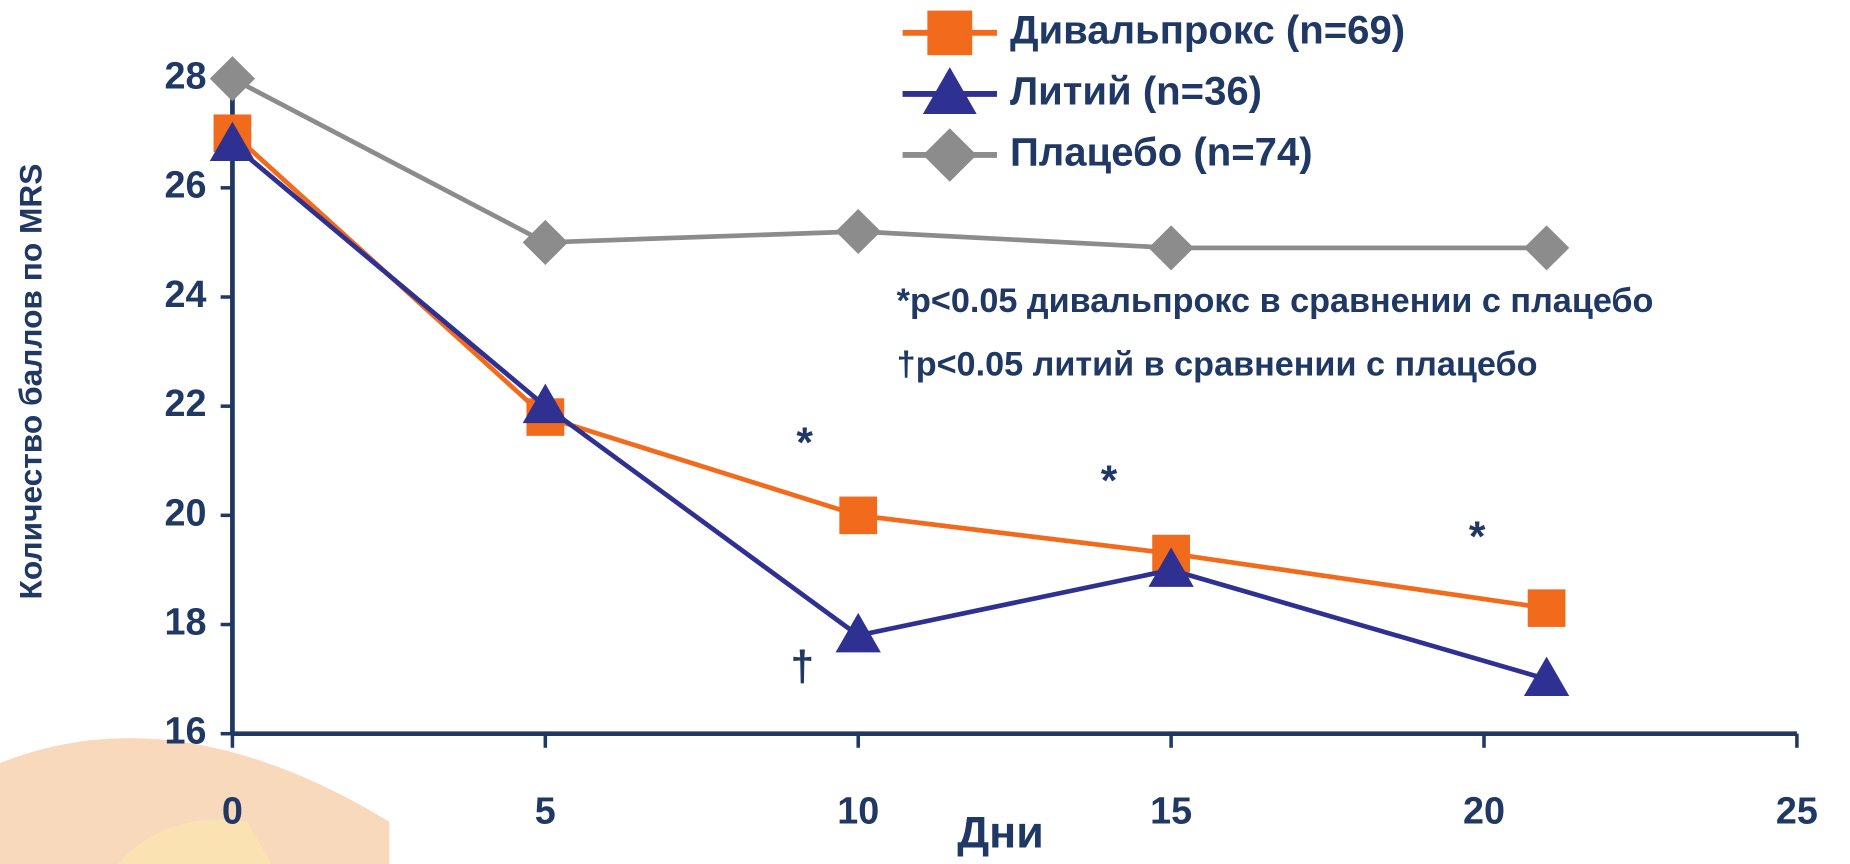  Describe the element at coordinates (1207, 30) in the screenshot. I see `legend-label: Дивальпрокс (n=69)` at that location.